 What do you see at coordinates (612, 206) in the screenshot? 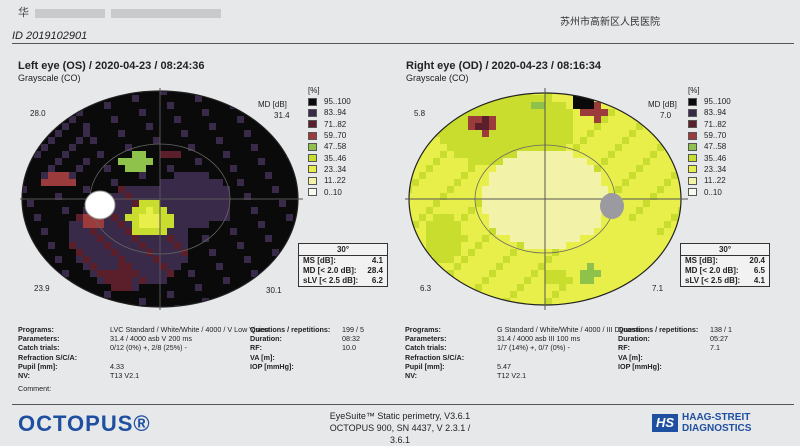
I see `right-blind-spot` at bounding box center [612, 206].